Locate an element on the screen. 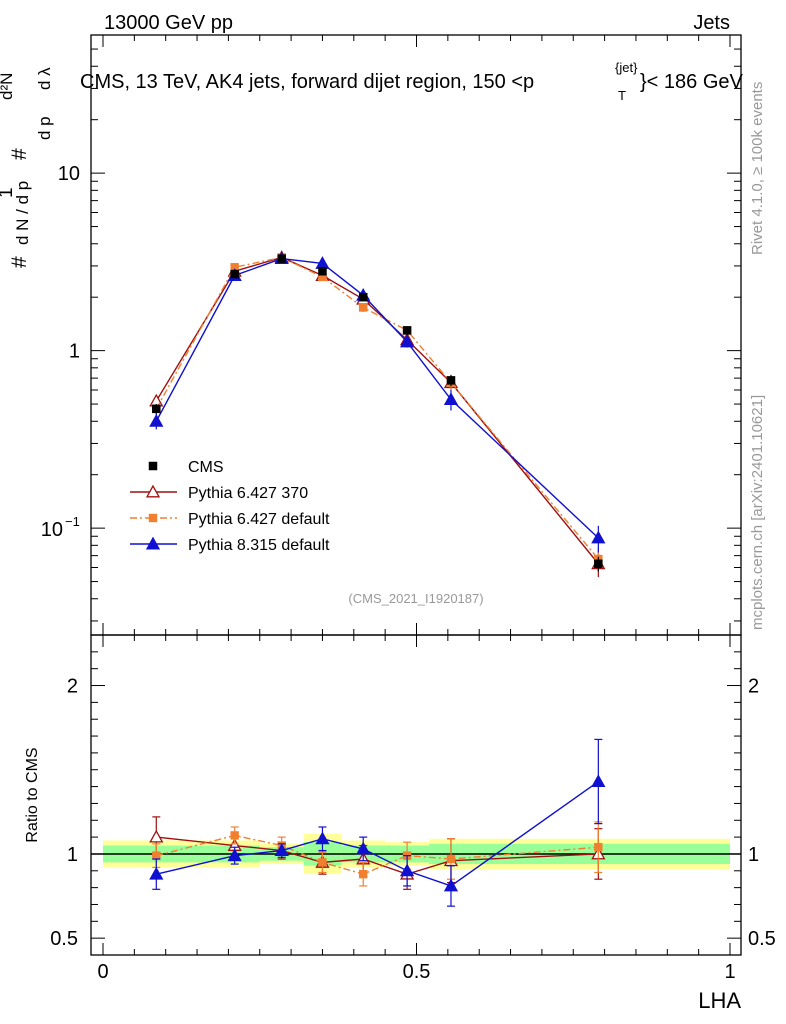  main-y-tick-label-10: 10 is located at coordinates (69, 174).